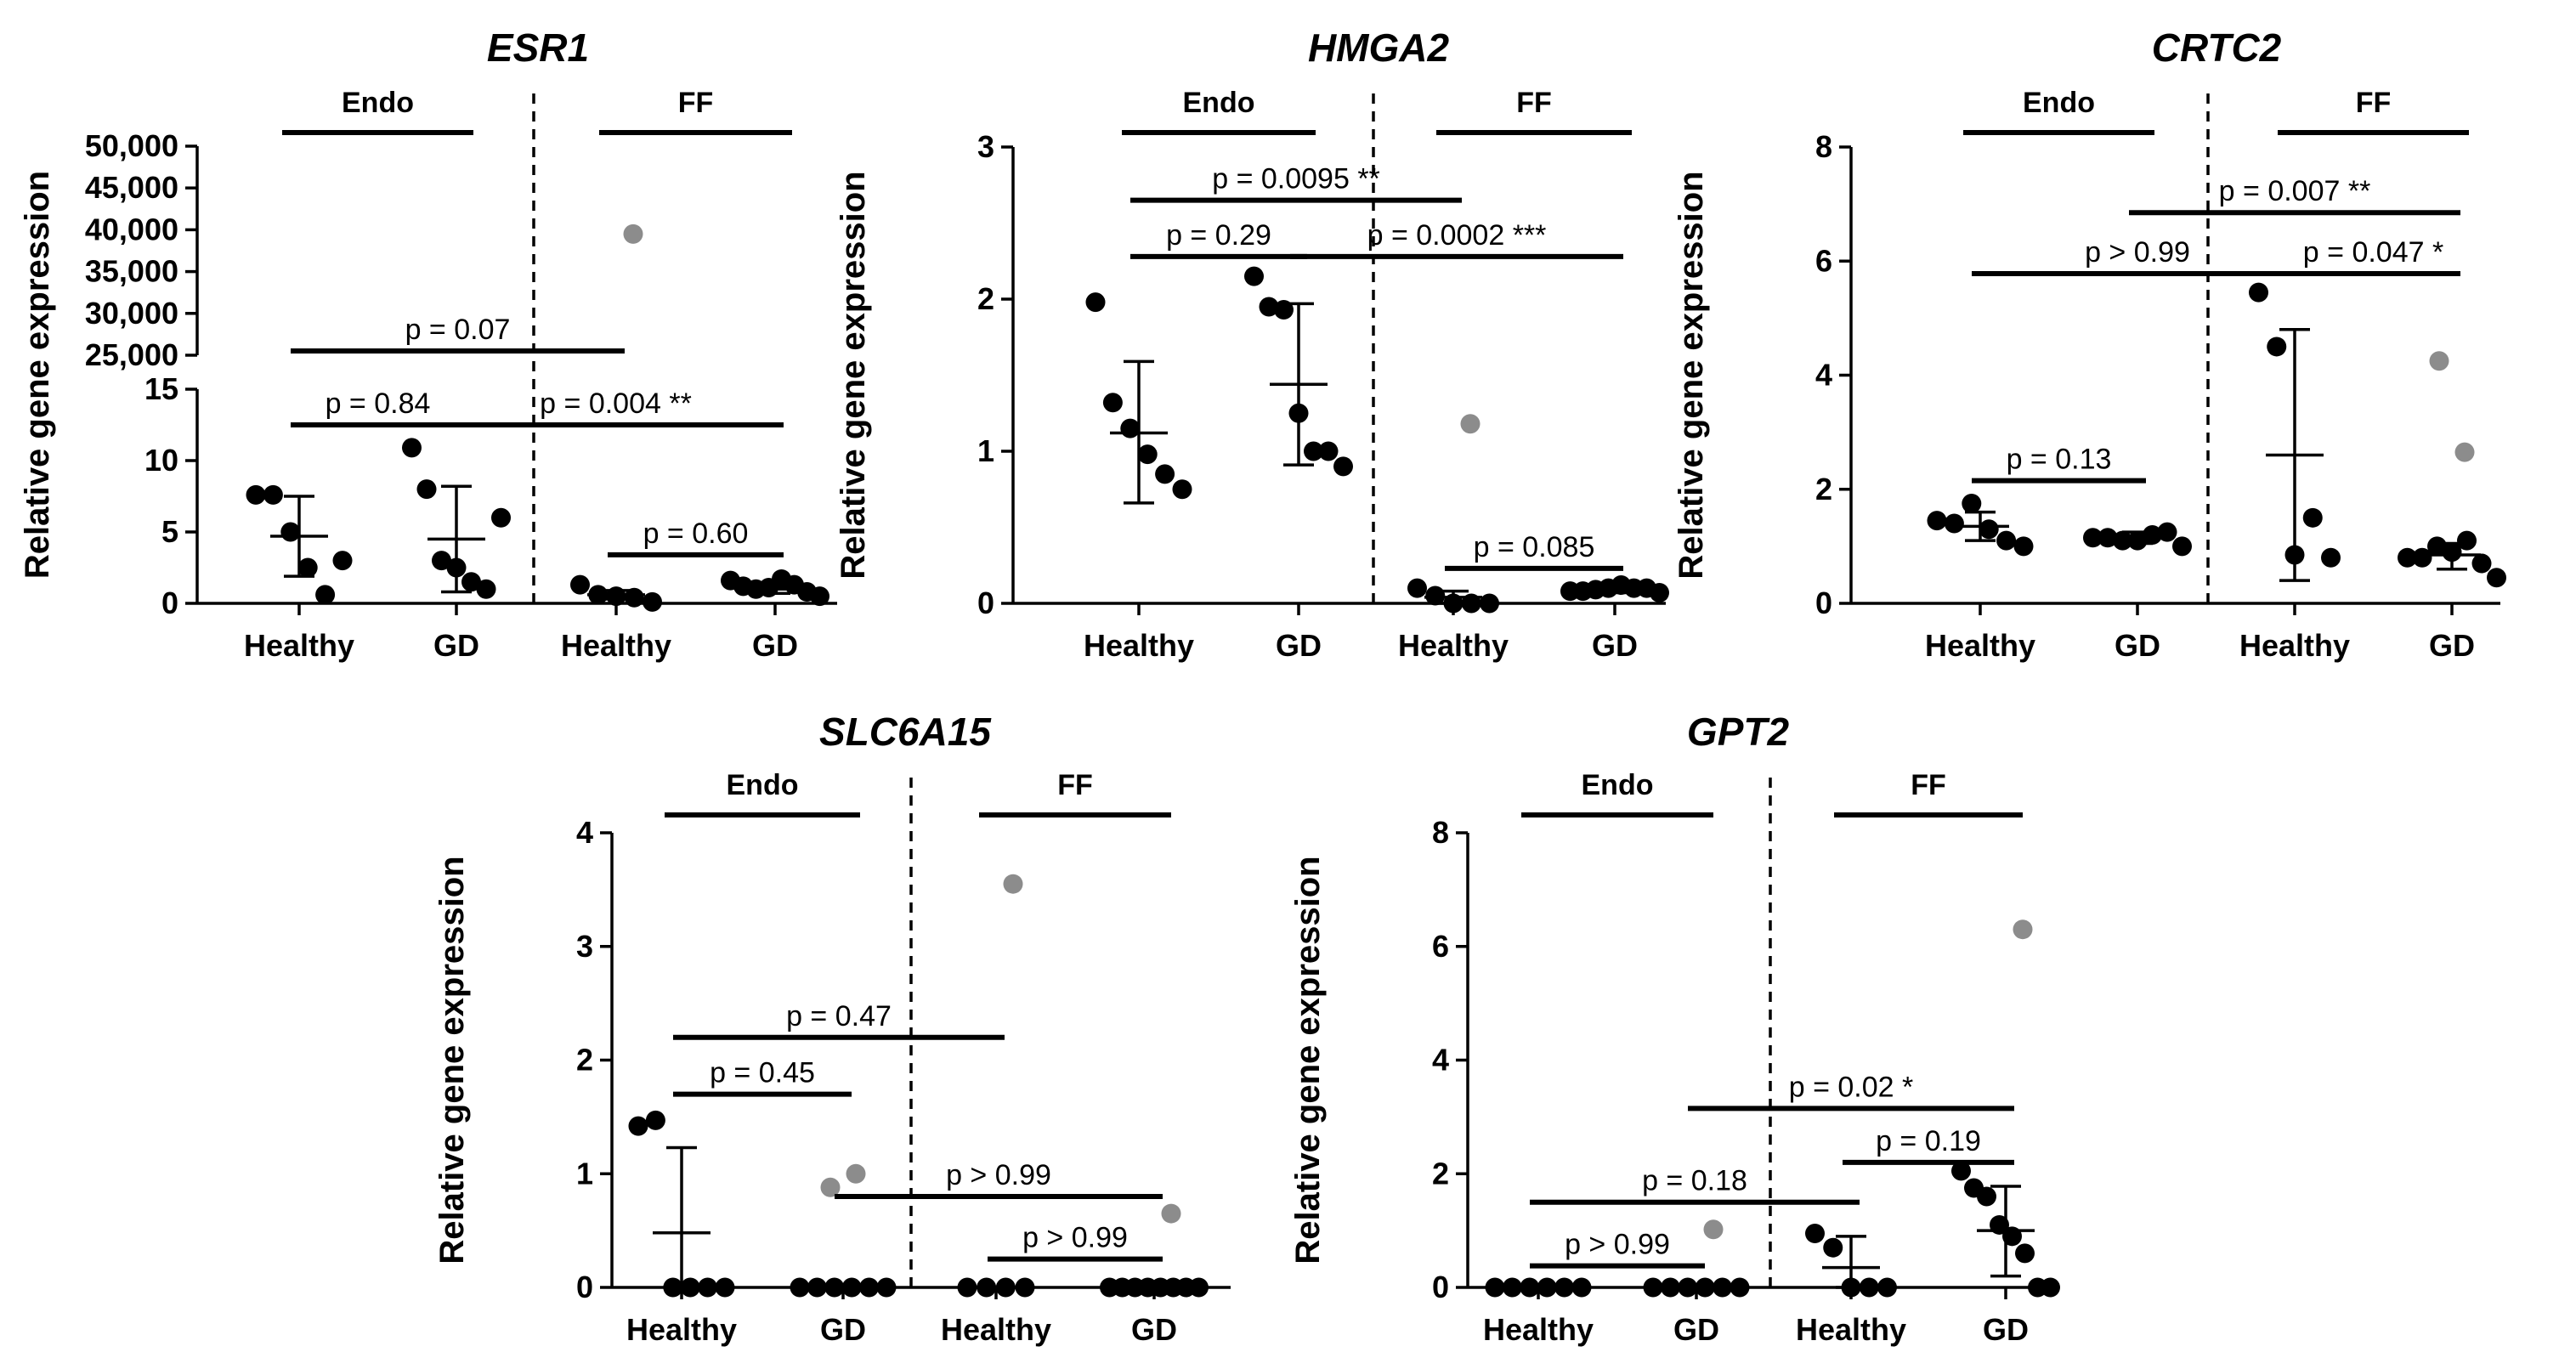 The width and height of the screenshot is (2576, 1352). Describe the element at coordinates (1738, 732) in the screenshot. I see `chart-title: GPT2` at that location.